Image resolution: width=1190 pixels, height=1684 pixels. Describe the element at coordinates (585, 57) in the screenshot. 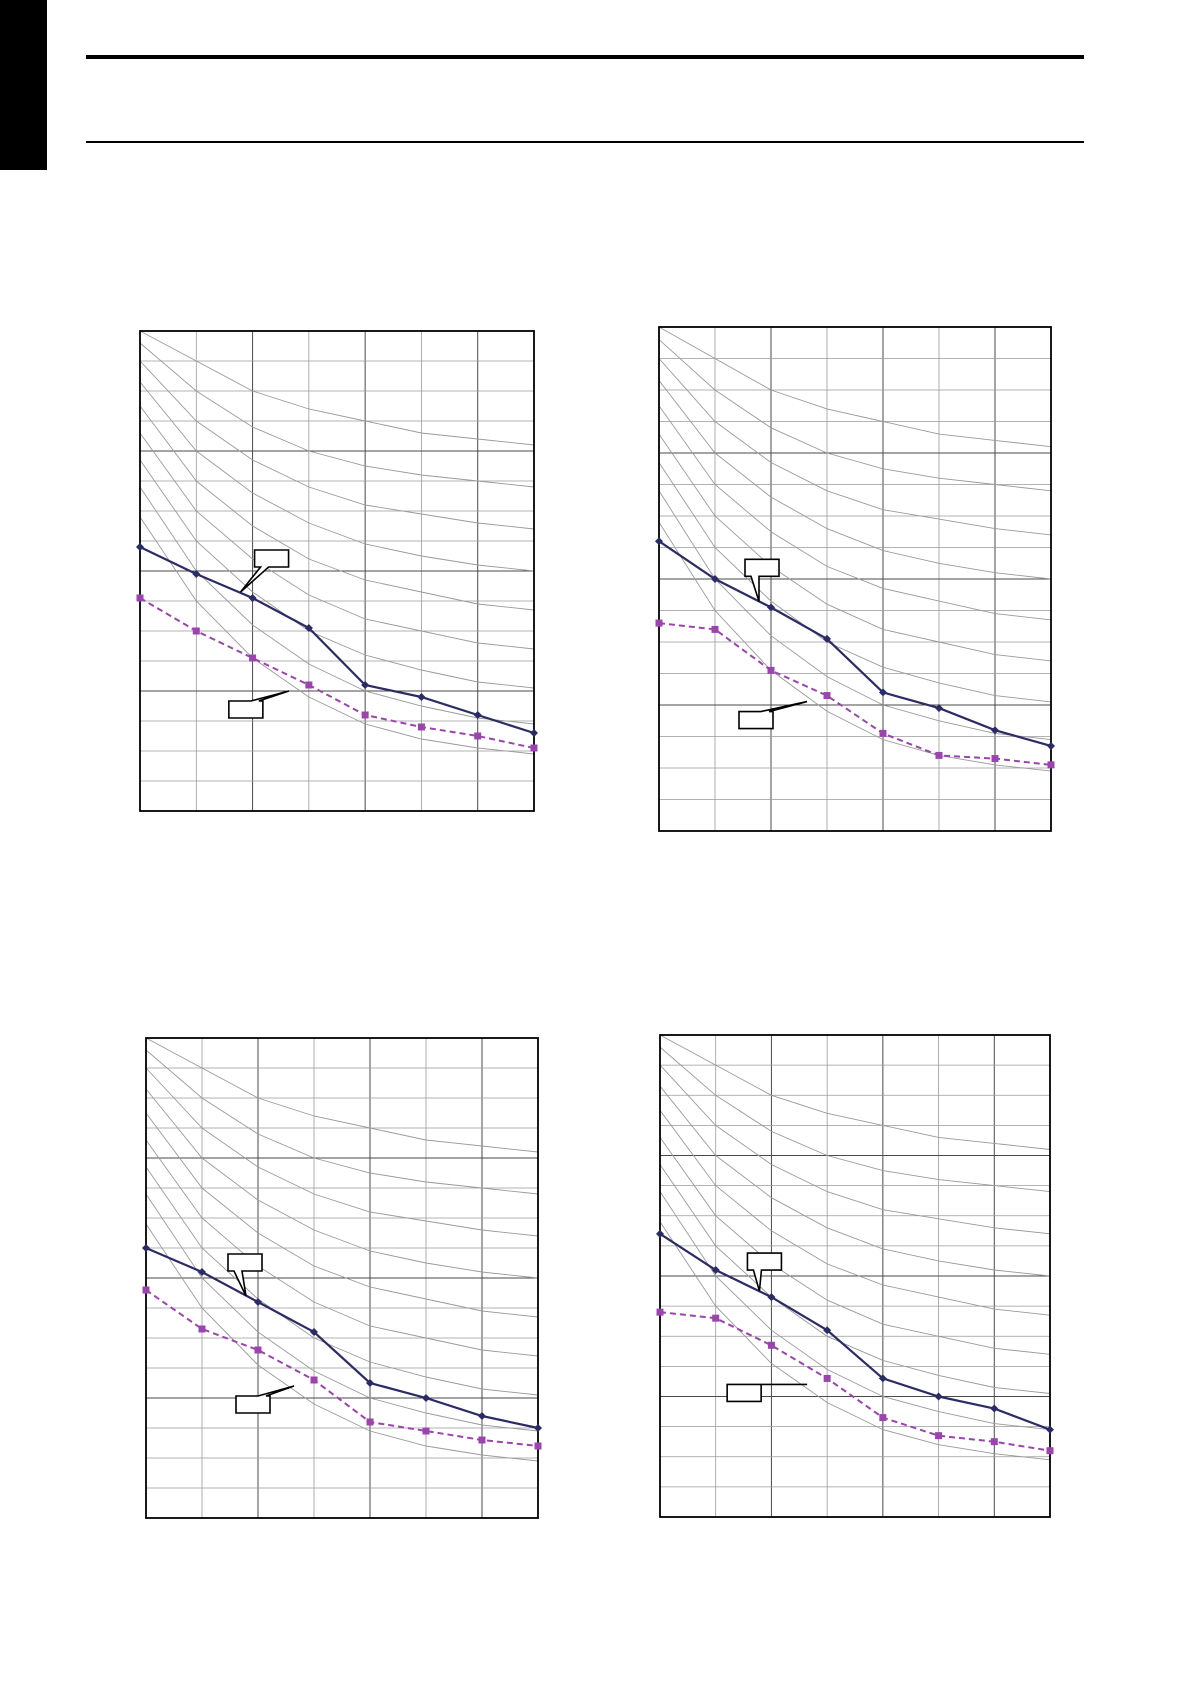

I see `header-rule-top` at that location.